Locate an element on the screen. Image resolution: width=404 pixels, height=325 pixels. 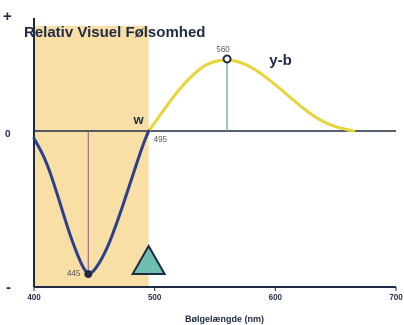
series-line-y-b is located at coordinates (251, 95).